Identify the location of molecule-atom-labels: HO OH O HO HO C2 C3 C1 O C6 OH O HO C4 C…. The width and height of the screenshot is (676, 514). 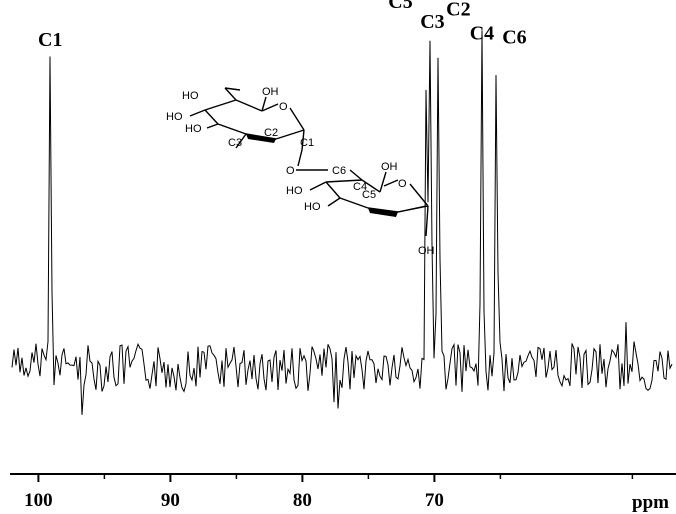
(300, 171).